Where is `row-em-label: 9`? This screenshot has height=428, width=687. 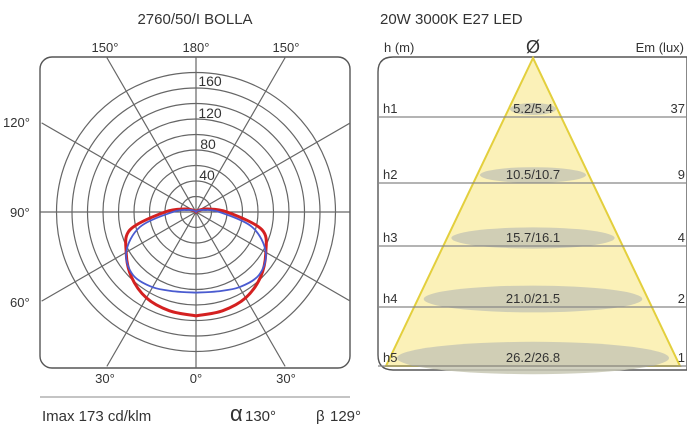 row-em-label: 9 is located at coordinates (681, 174).